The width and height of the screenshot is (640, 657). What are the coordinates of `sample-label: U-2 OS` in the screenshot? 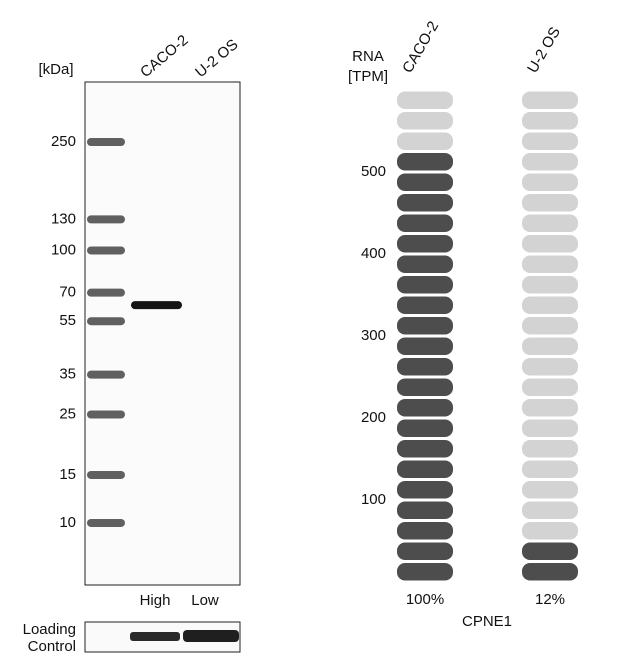 It's located at (544, 50).